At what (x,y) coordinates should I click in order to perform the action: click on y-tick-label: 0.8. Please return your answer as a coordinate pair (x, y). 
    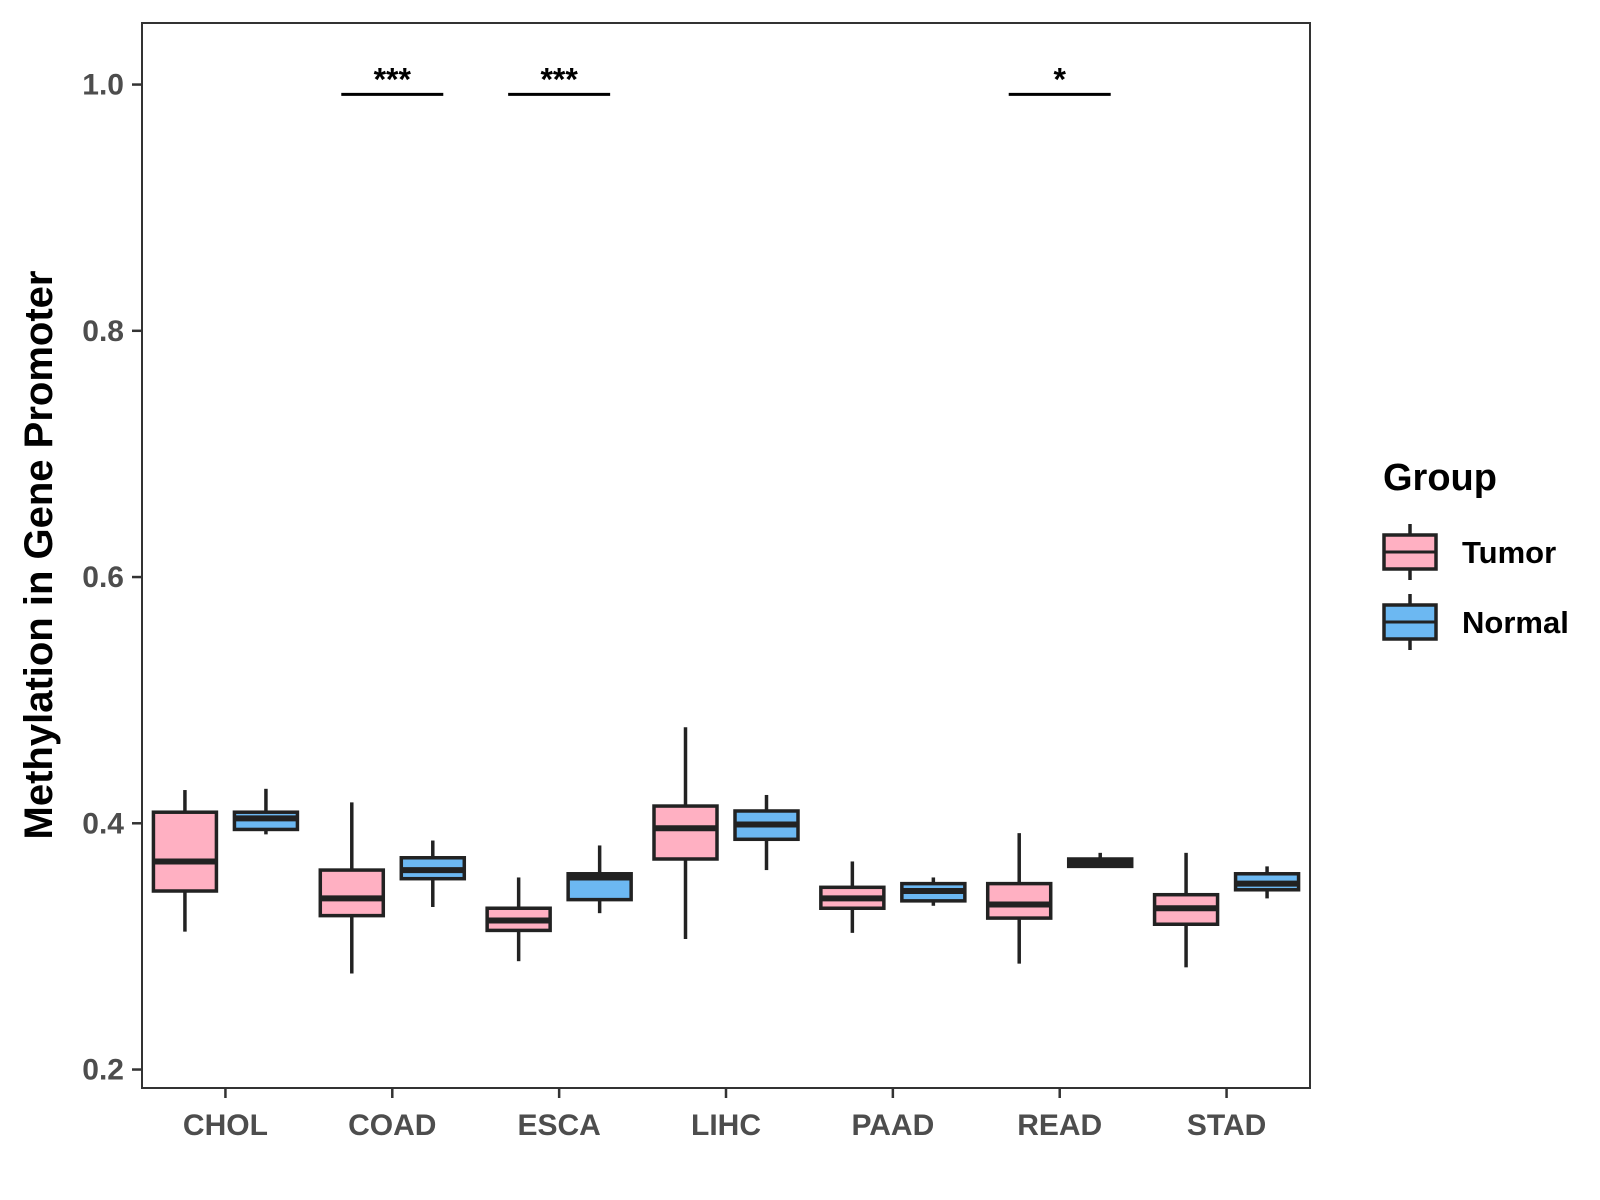
    Looking at the image, I should click on (103, 331).